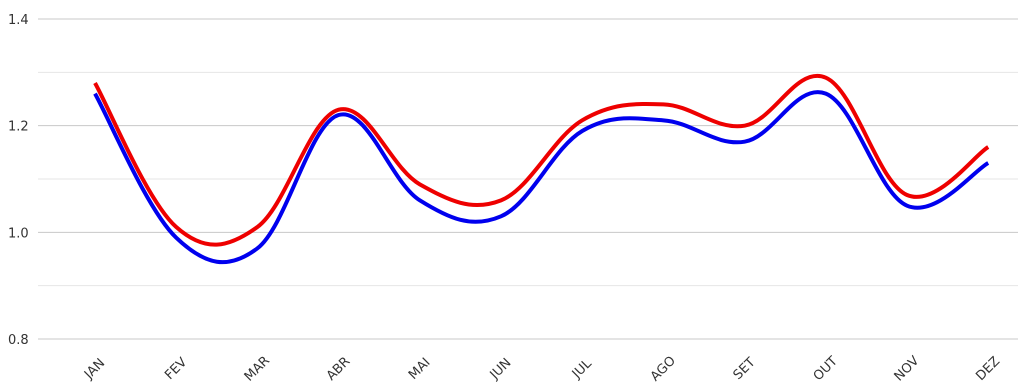 The width and height of the screenshot is (1030, 390). What do you see at coordinates (18, 20) in the screenshot?
I see `y-tick-label: 1.4` at bounding box center [18, 20].